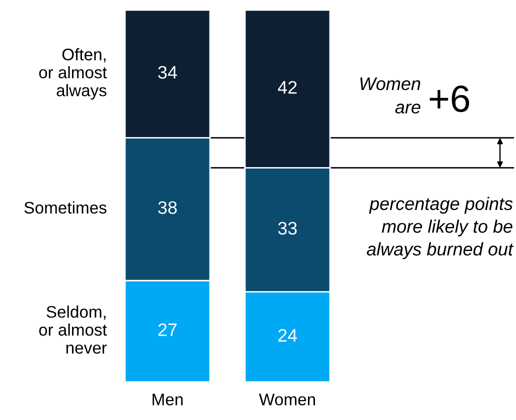 This screenshot has width=516, height=420. I want to click on series-label: Seldom, or almost never, so click(73, 330).